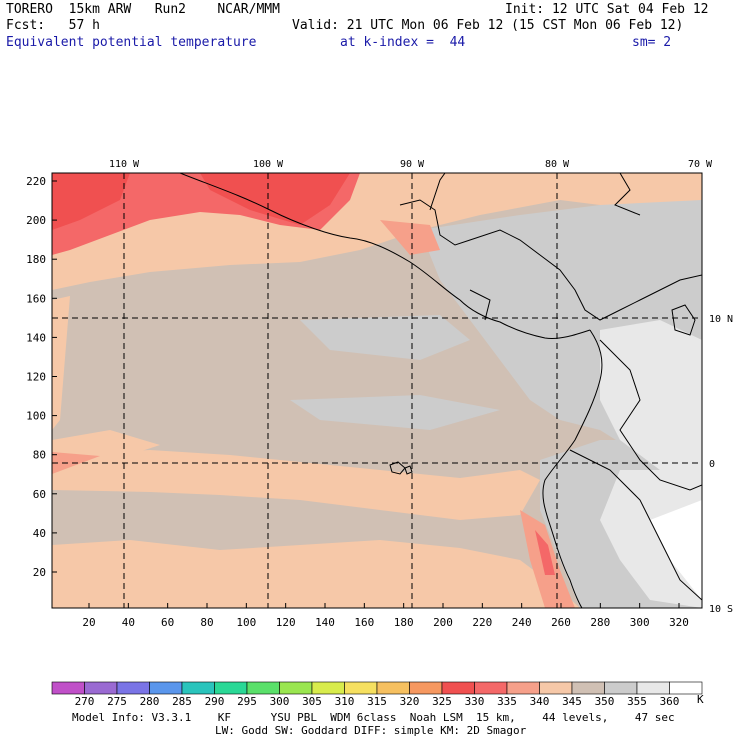 This screenshot has height=740, width=740. Describe the element at coordinates (712, 464) in the screenshot. I see `lat-label-0: 0` at that location.